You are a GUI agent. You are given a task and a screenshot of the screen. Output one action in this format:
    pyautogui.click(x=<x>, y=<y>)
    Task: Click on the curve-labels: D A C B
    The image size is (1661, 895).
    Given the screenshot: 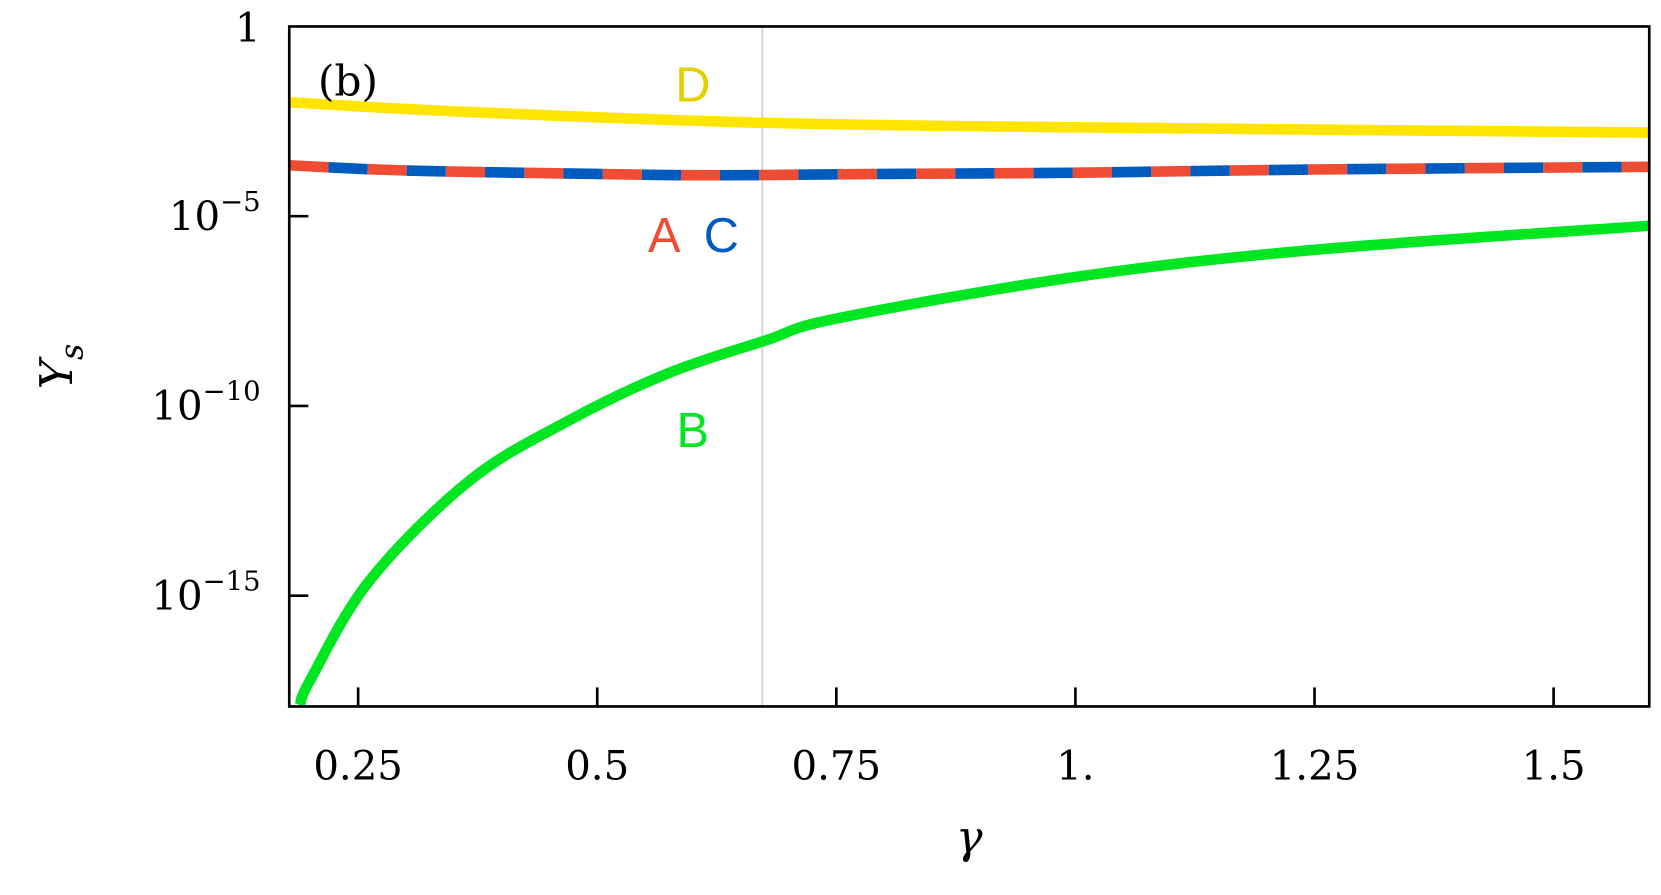 What is the action you would take?
    pyautogui.click(x=693, y=258)
    